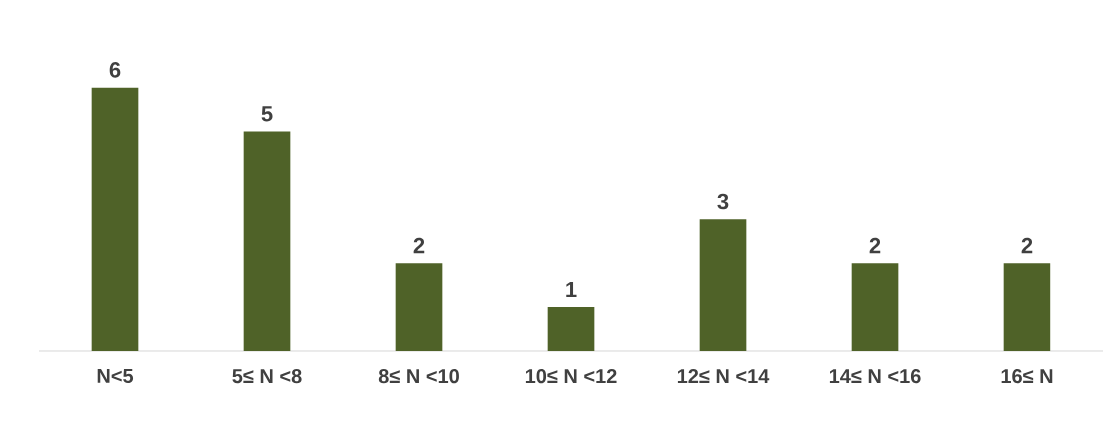 The width and height of the screenshot is (1116, 421). What do you see at coordinates (115, 70) in the screenshot?
I see `data-label: 6` at bounding box center [115, 70].